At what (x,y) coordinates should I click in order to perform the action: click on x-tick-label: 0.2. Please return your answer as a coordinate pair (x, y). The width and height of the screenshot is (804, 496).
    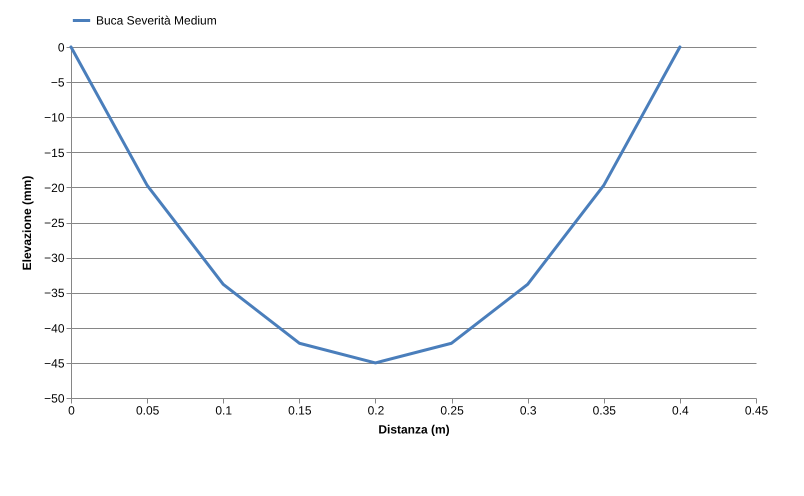
    Looking at the image, I should click on (376, 411).